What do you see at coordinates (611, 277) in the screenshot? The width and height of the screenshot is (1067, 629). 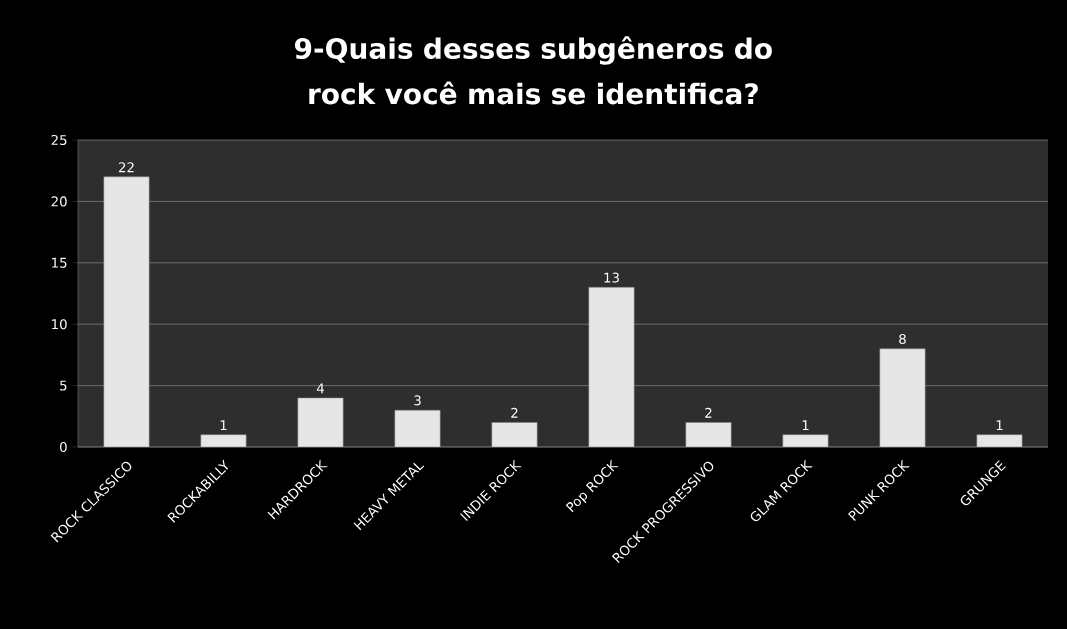 I see `data-label: 13` at bounding box center [611, 277].